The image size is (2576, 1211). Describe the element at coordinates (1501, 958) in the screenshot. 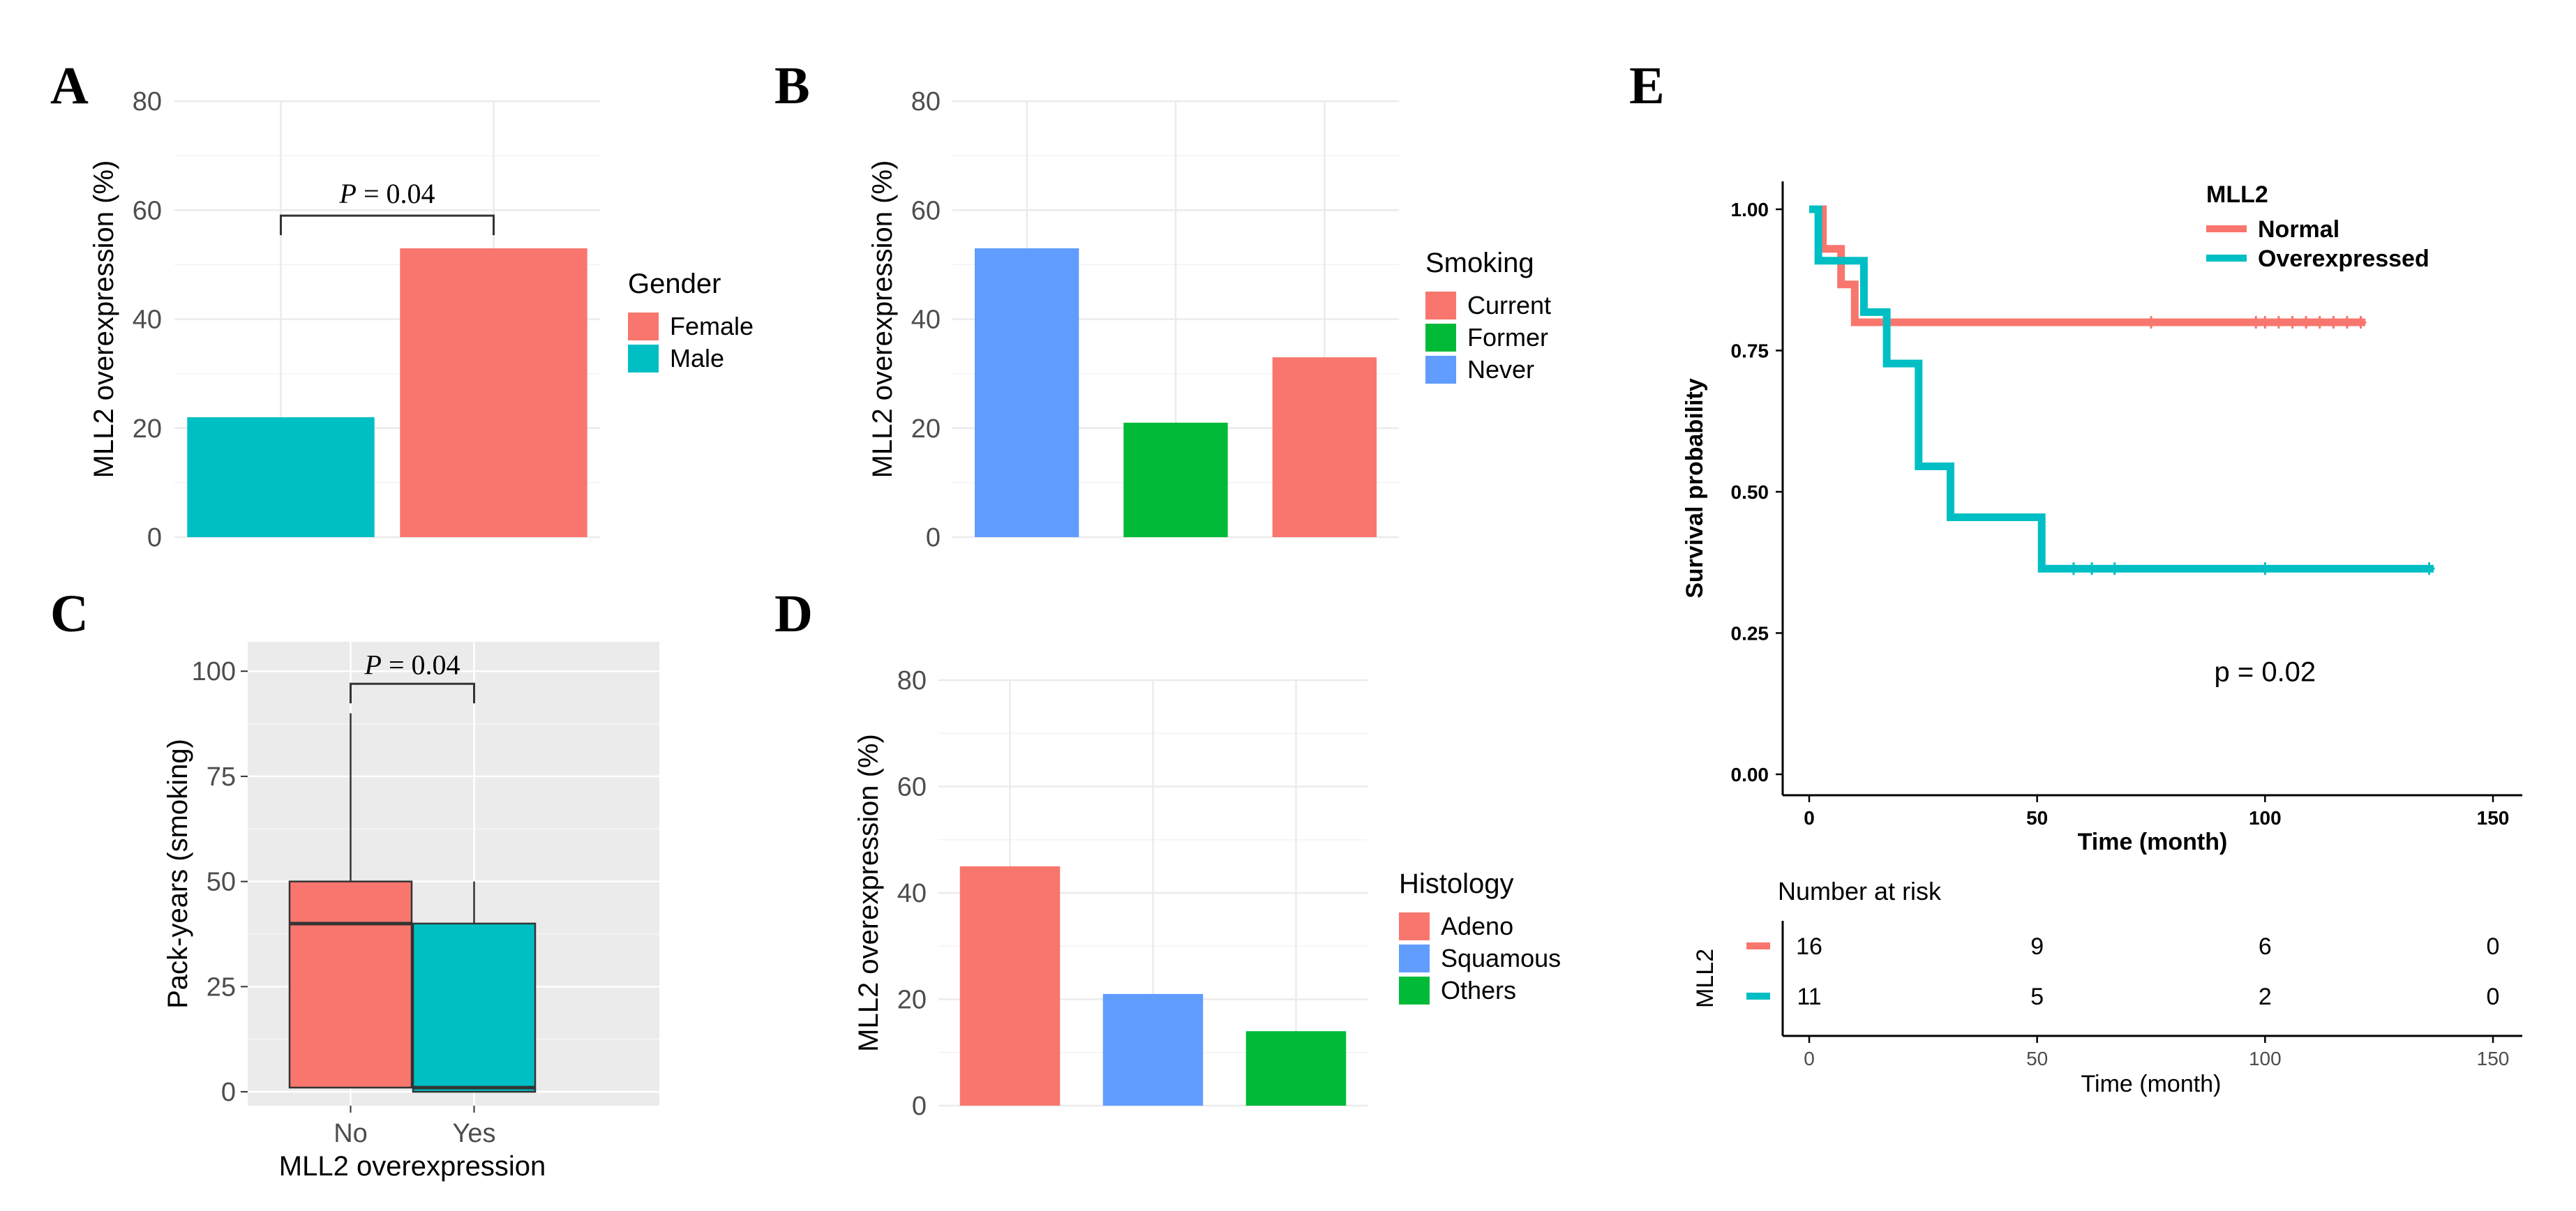

I see `legend-label: Squamous` at that location.